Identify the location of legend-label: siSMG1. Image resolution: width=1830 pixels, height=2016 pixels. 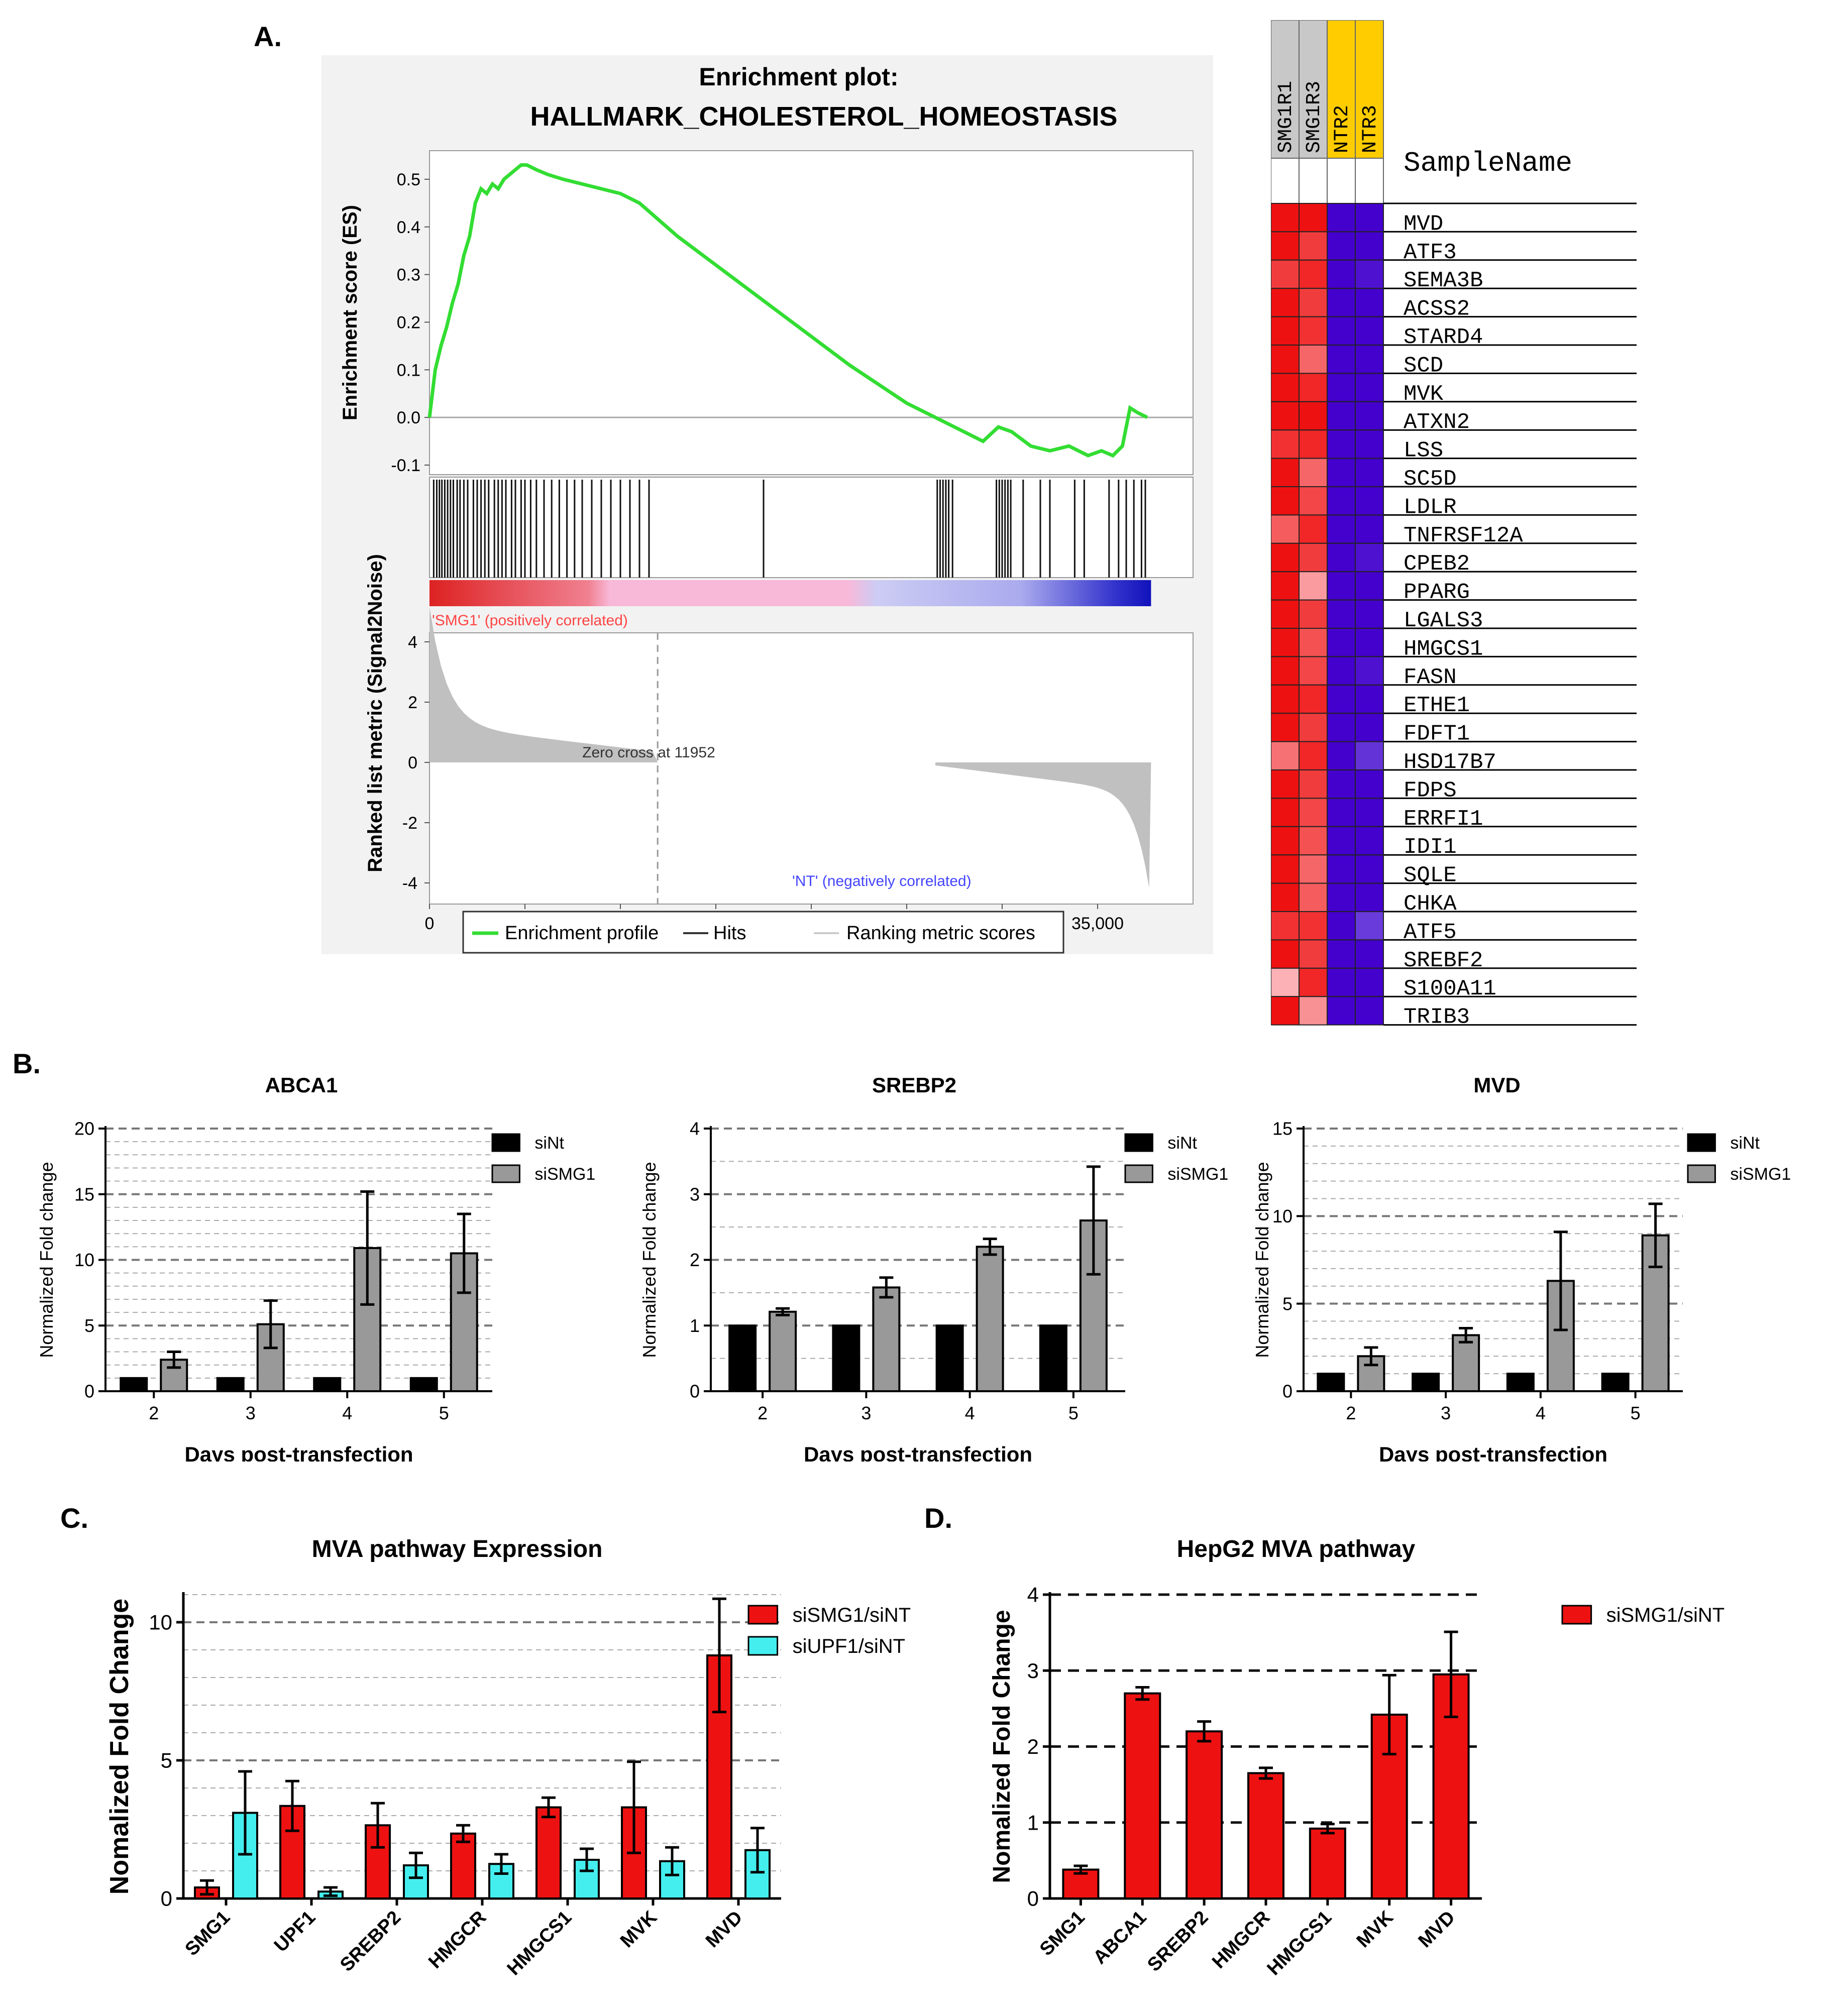
(1197, 1175).